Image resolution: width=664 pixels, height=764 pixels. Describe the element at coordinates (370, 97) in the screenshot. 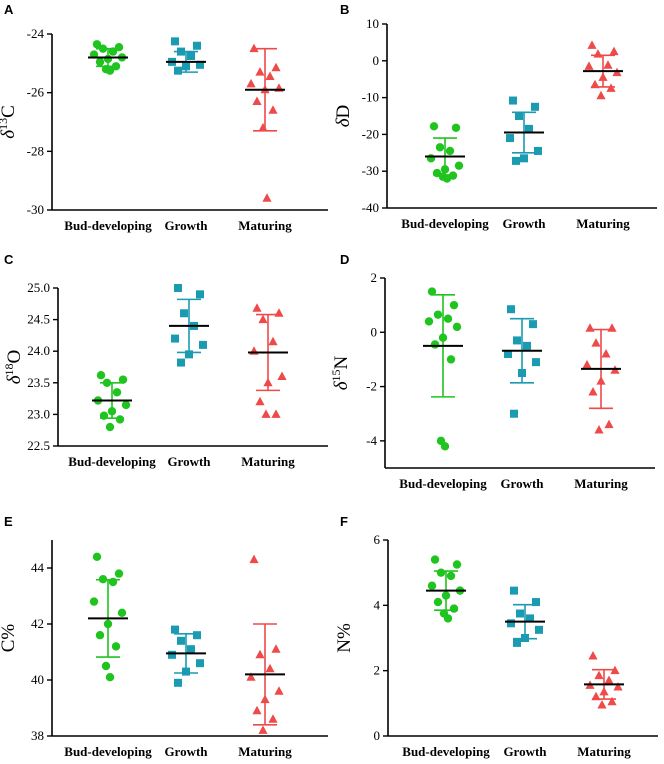

I see `y-tick-label: -10` at that location.